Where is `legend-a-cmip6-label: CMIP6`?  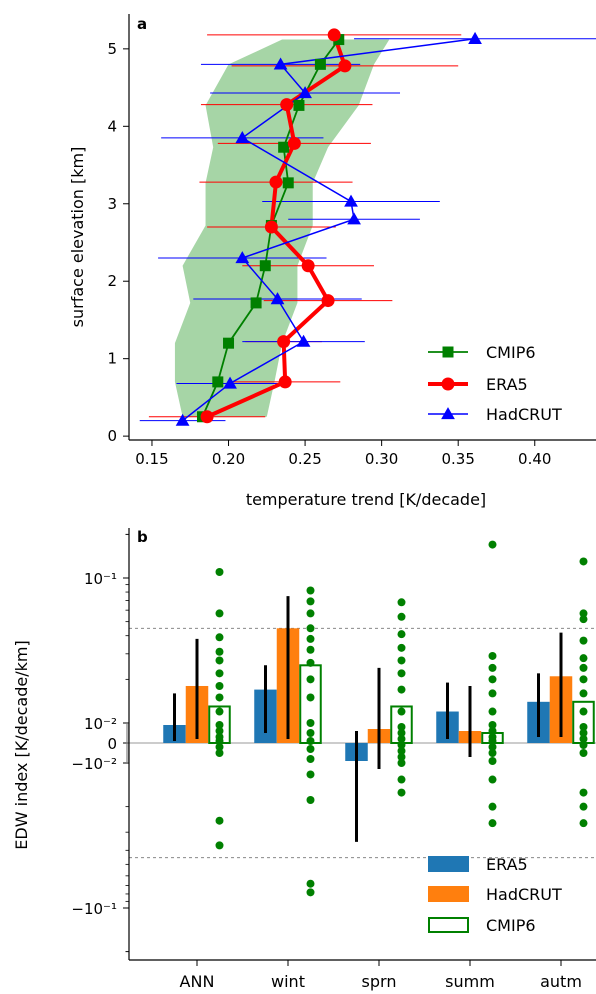
legend-a-cmip6-label: CMIP6 is located at coordinates (511, 352).